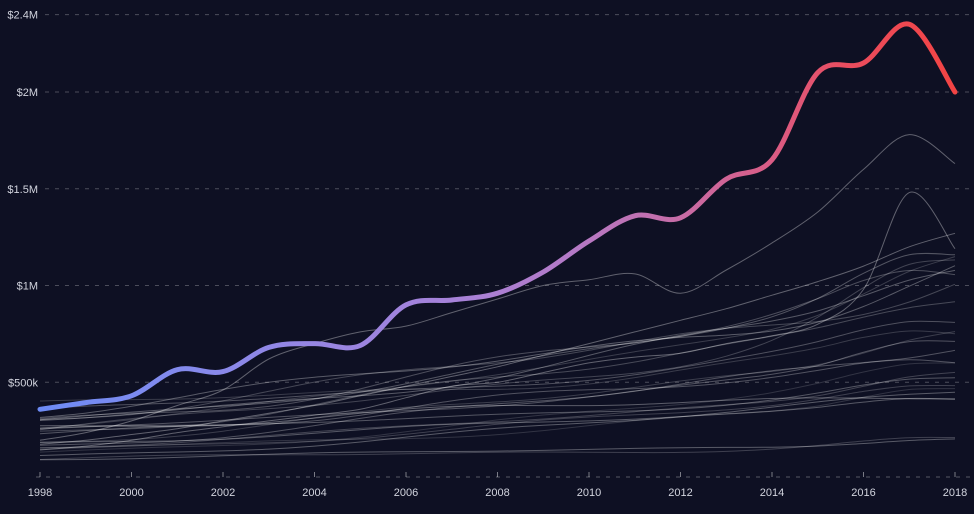  What do you see at coordinates (23, 383) in the screenshot?
I see `y-tick-label: $500k` at bounding box center [23, 383].